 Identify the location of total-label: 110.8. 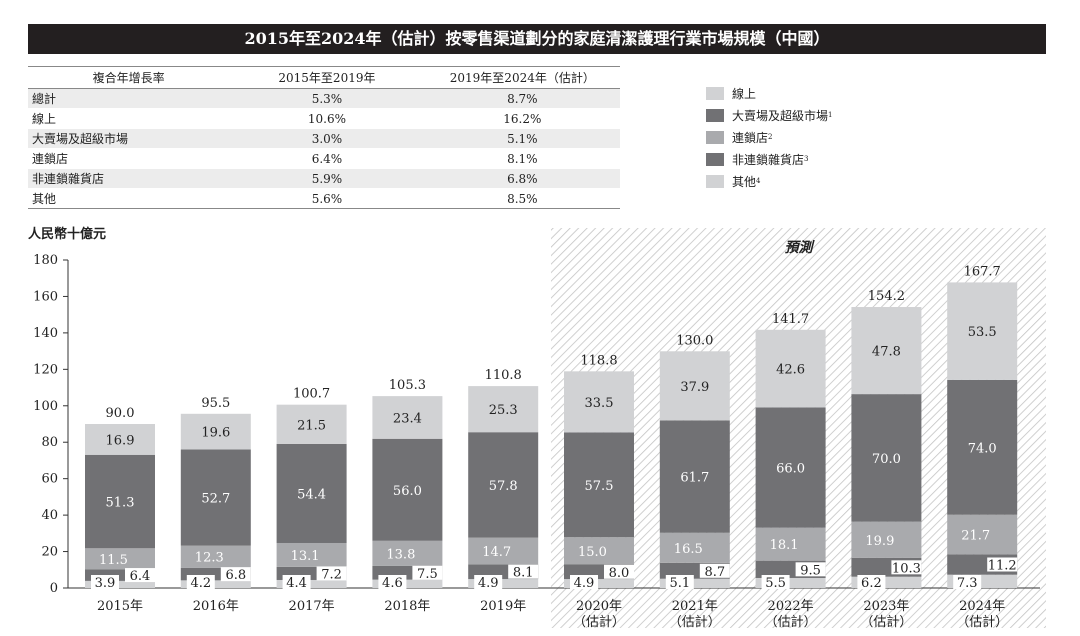
(503, 375).